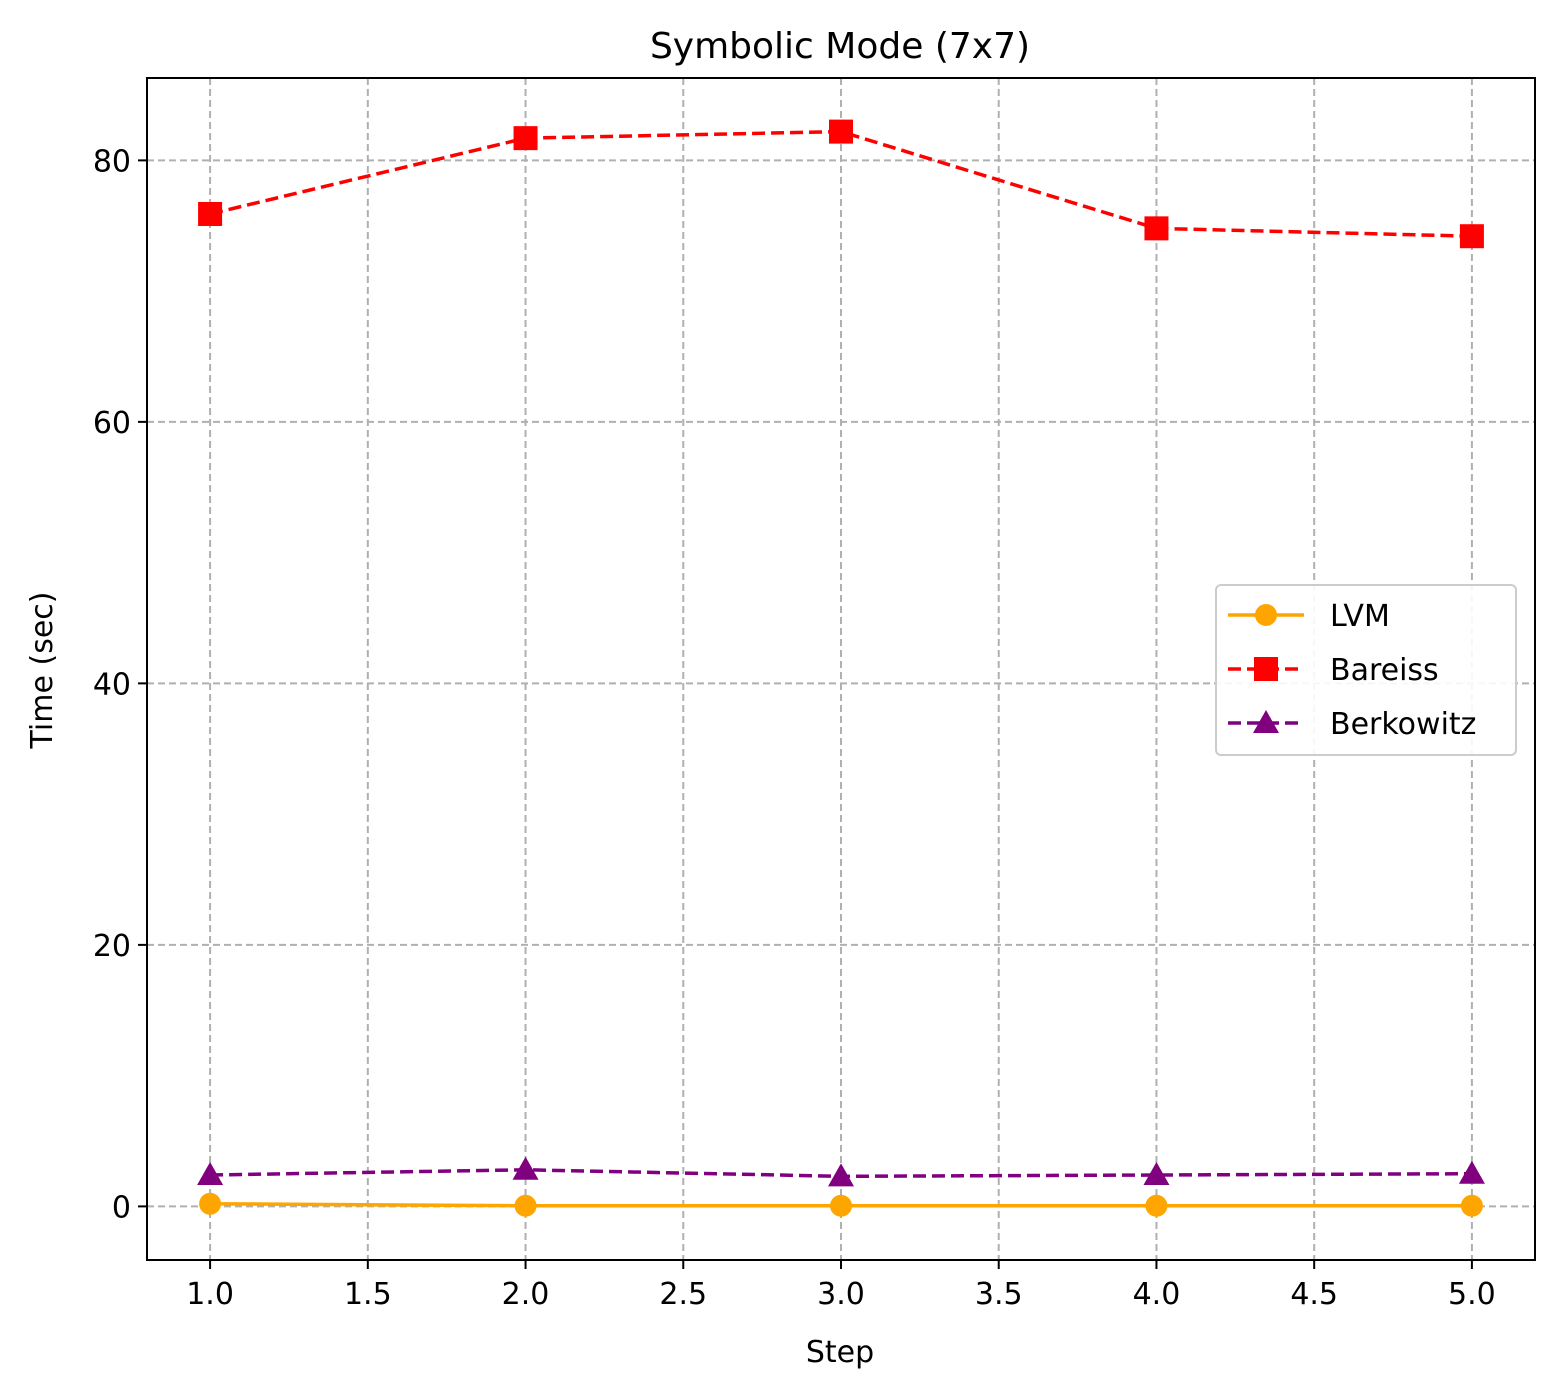 This screenshot has height=1397, width=1560. Describe the element at coordinates (1266, 721) in the screenshot. I see `legend-marker-berkowitz` at that location.